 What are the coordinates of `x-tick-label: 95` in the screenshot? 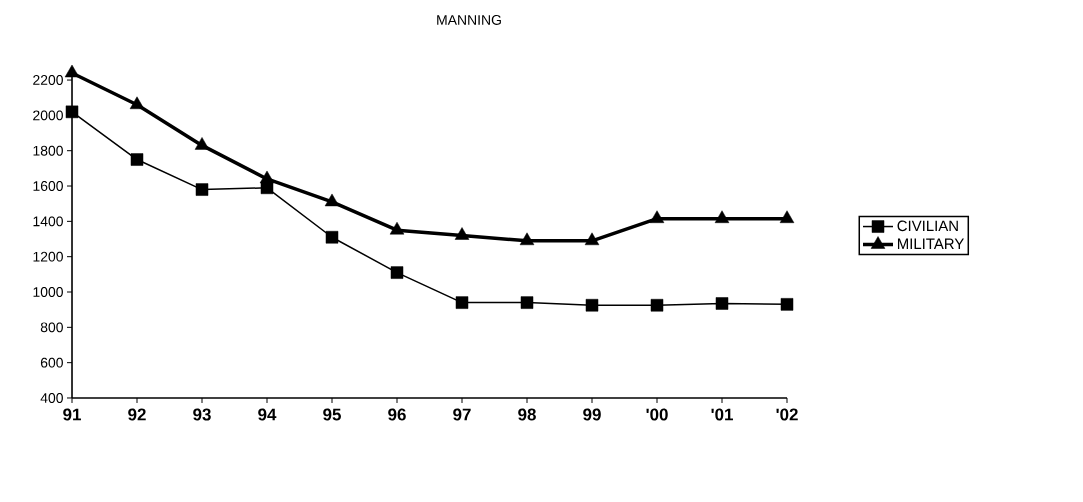 It's located at (332, 414).